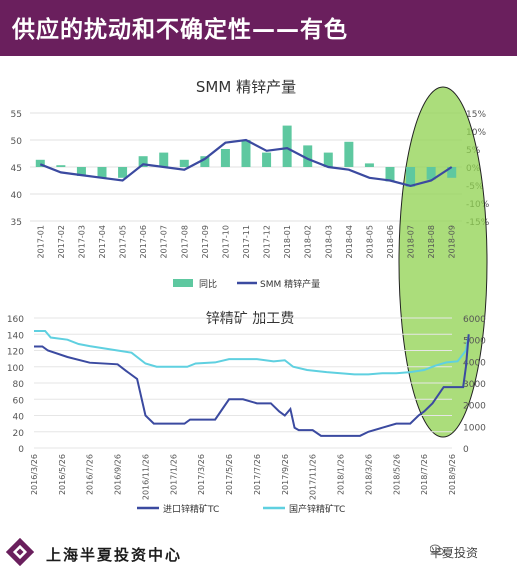 This screenshot has width=517, height=574. What do you see at coordinates (411, 241) in the screenshot?
I see `chart1-xtick-label: 2018-07` at bounding box center [411, 241].